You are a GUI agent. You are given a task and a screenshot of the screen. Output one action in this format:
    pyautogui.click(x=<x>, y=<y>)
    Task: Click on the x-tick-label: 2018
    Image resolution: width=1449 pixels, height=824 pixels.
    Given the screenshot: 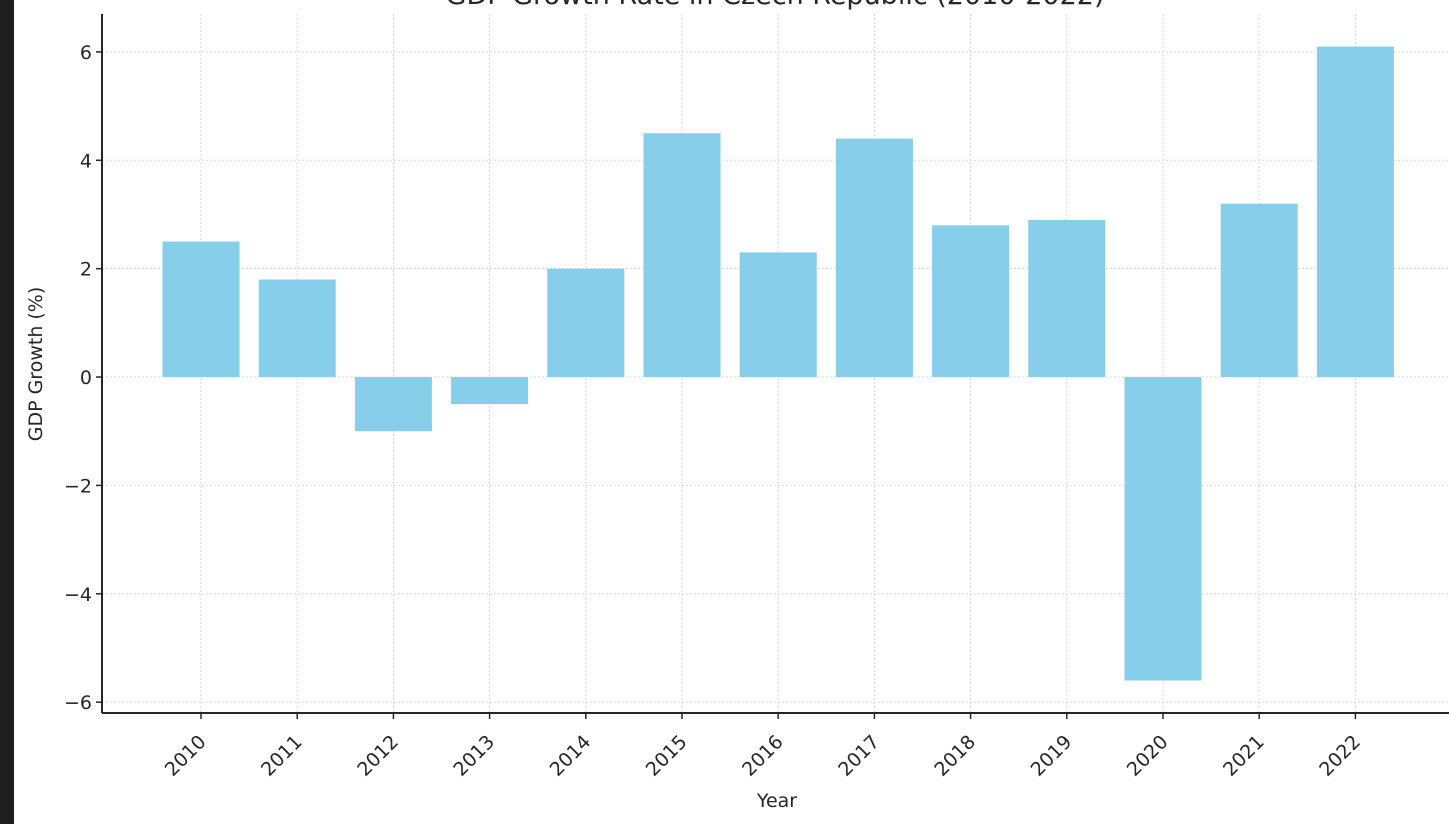 What is the action you would take?
    pyautogui.click(x=955, y=756)
    